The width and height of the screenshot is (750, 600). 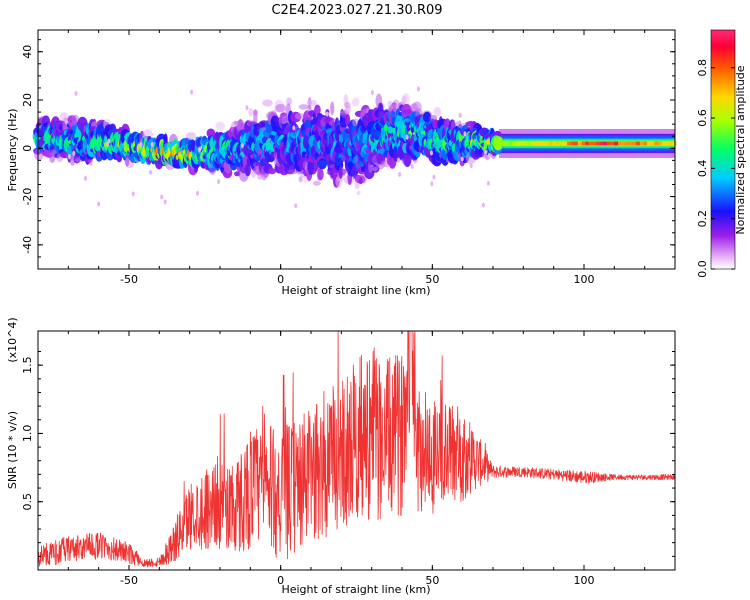 I want to click on colorbar-tick-label: 0.2, so click(x=702, y=219).